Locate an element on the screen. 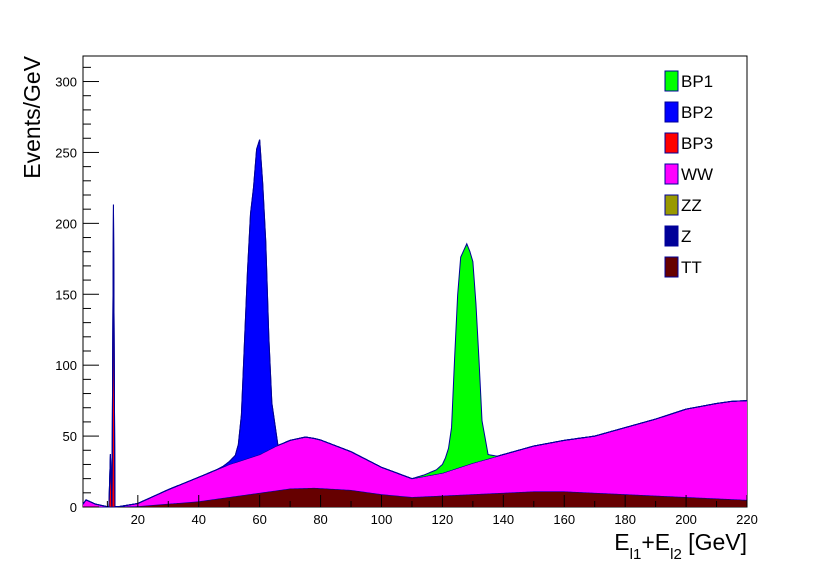 The width and height of the screenshot is (830, 564). x-axis-title: El1+El2 [GeV] is located at coordinates (680, 546).